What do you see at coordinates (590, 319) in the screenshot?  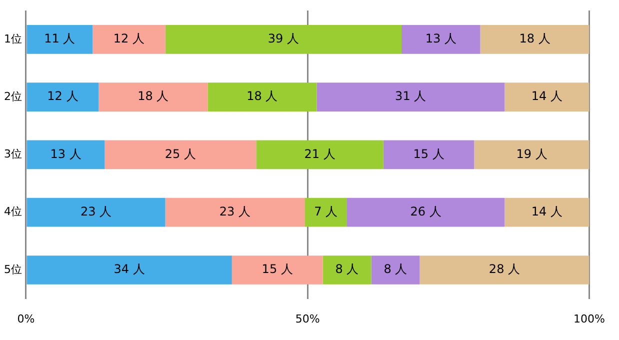 I see `x2-tick-label: 100%` at bounding box center [590, 319].